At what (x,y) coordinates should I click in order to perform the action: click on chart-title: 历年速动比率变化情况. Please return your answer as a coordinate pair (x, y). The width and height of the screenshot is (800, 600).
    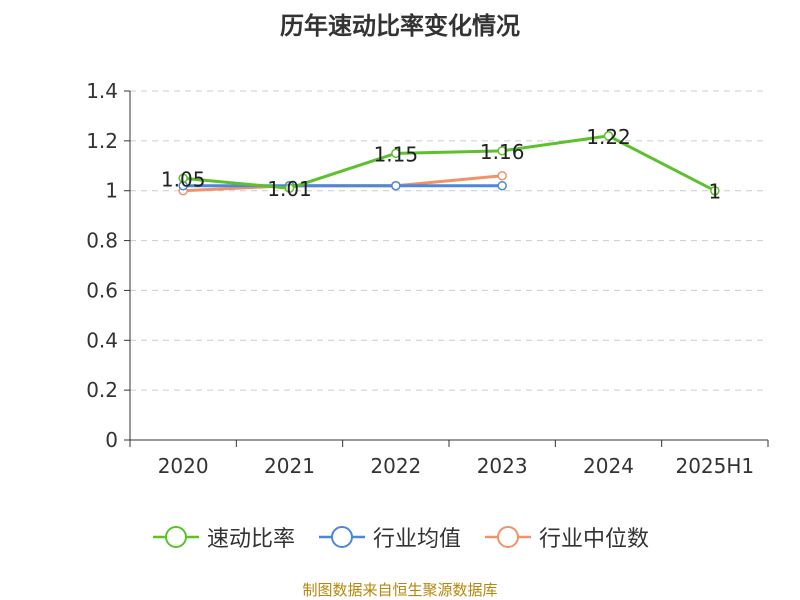
    Looking at the image, I should click on (400, 26).